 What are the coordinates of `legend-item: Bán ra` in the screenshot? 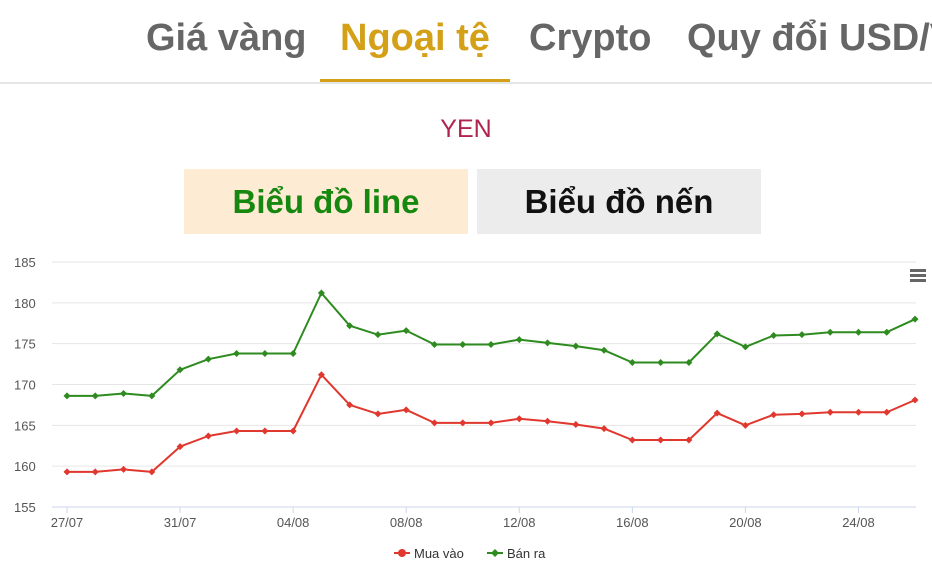 It's located at (516, 553).